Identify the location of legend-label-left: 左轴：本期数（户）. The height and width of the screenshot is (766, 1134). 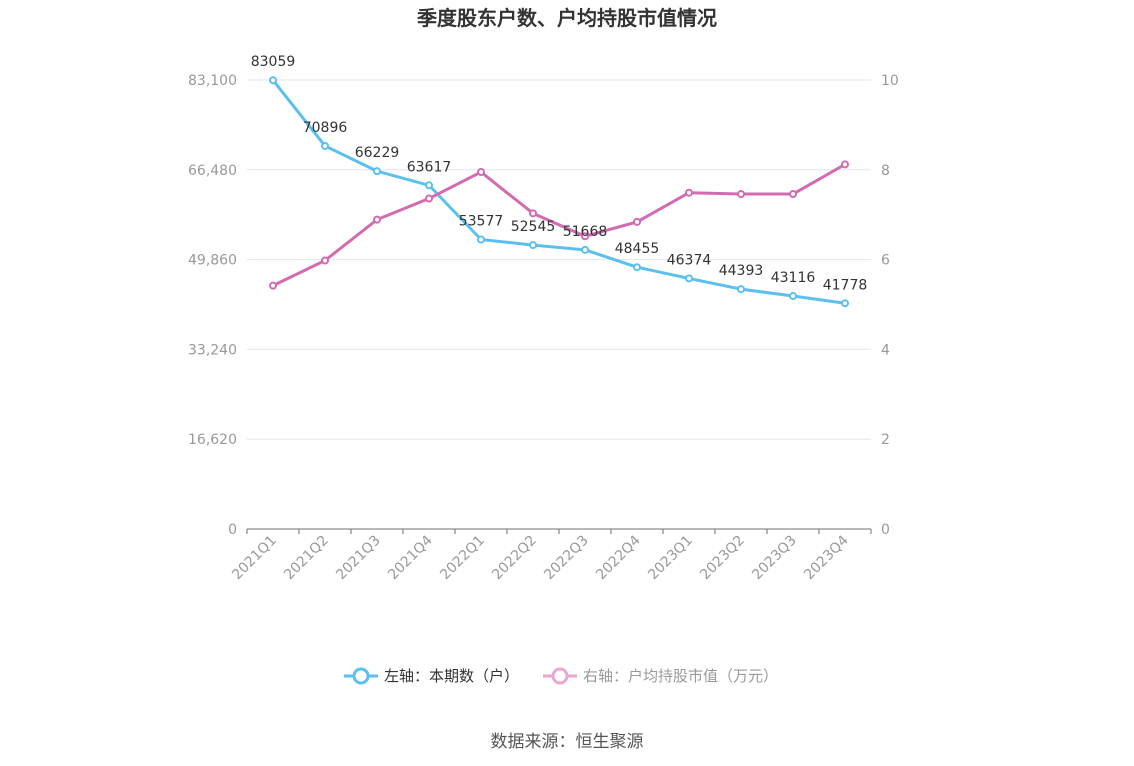
(451, 676).